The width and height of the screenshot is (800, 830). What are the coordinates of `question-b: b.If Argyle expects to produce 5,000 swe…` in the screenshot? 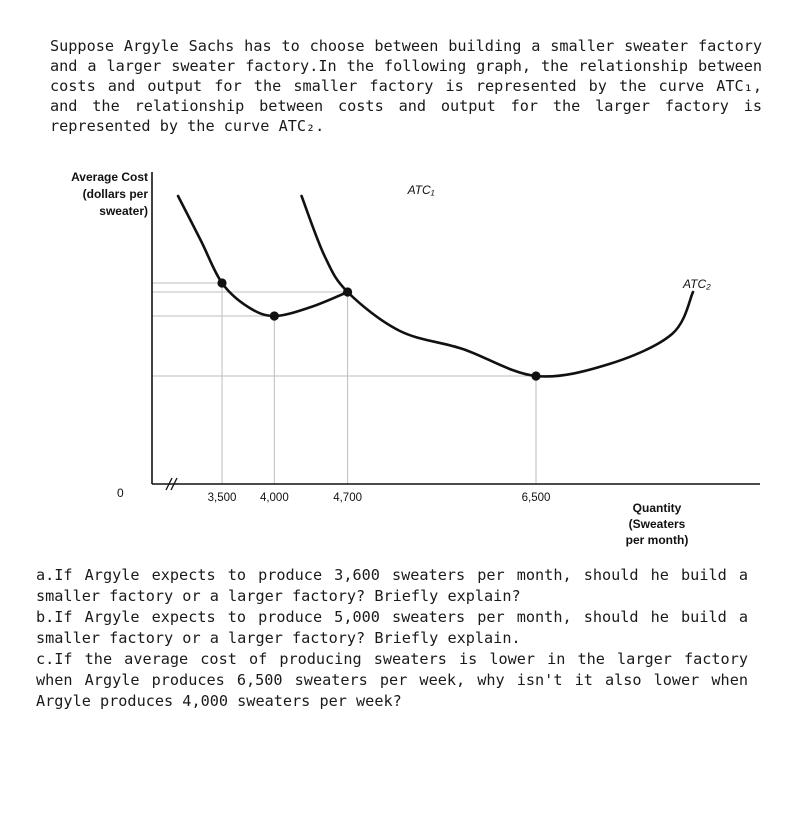 It's located at (392, 627).